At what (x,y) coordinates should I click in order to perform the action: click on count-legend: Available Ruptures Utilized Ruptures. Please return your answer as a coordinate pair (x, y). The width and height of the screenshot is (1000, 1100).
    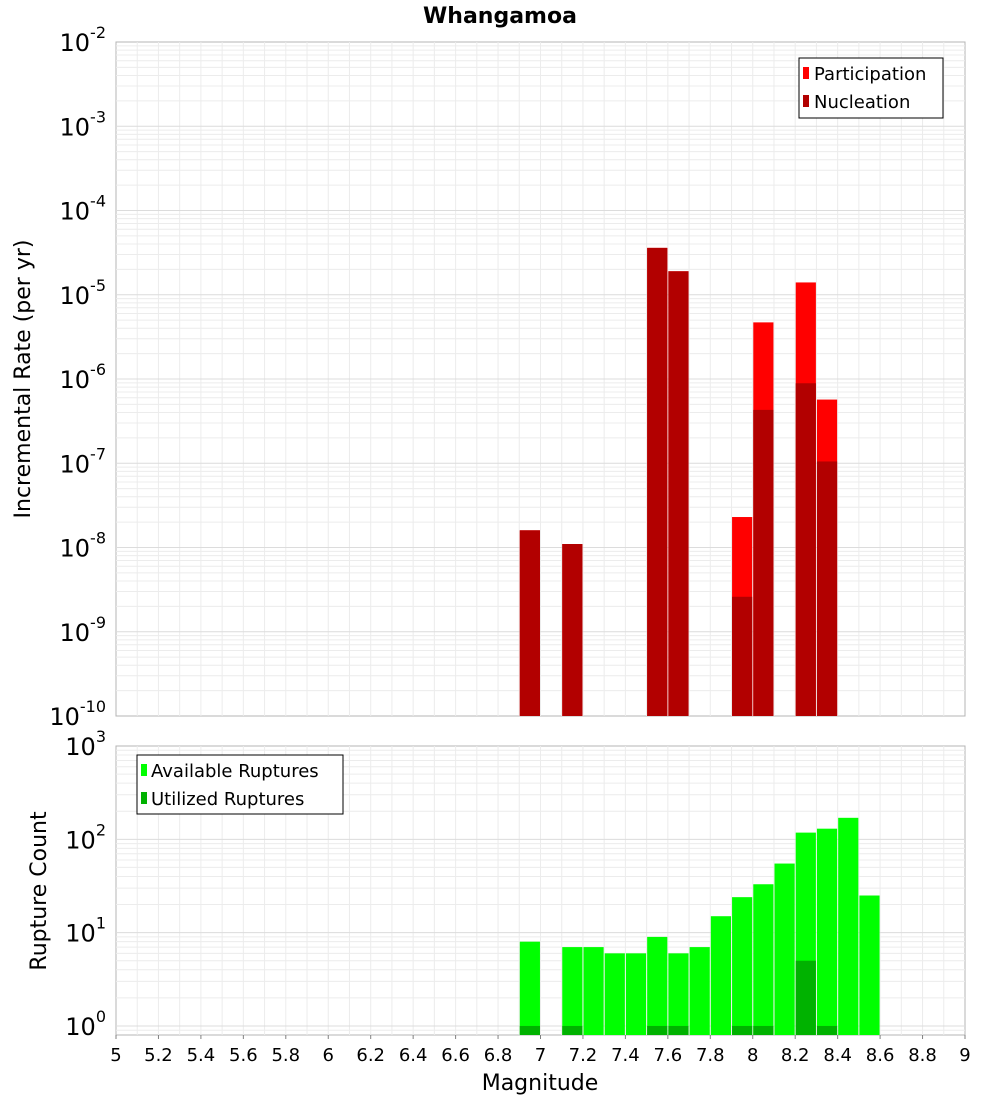
    Looking at the image, I should click on (240, 784).